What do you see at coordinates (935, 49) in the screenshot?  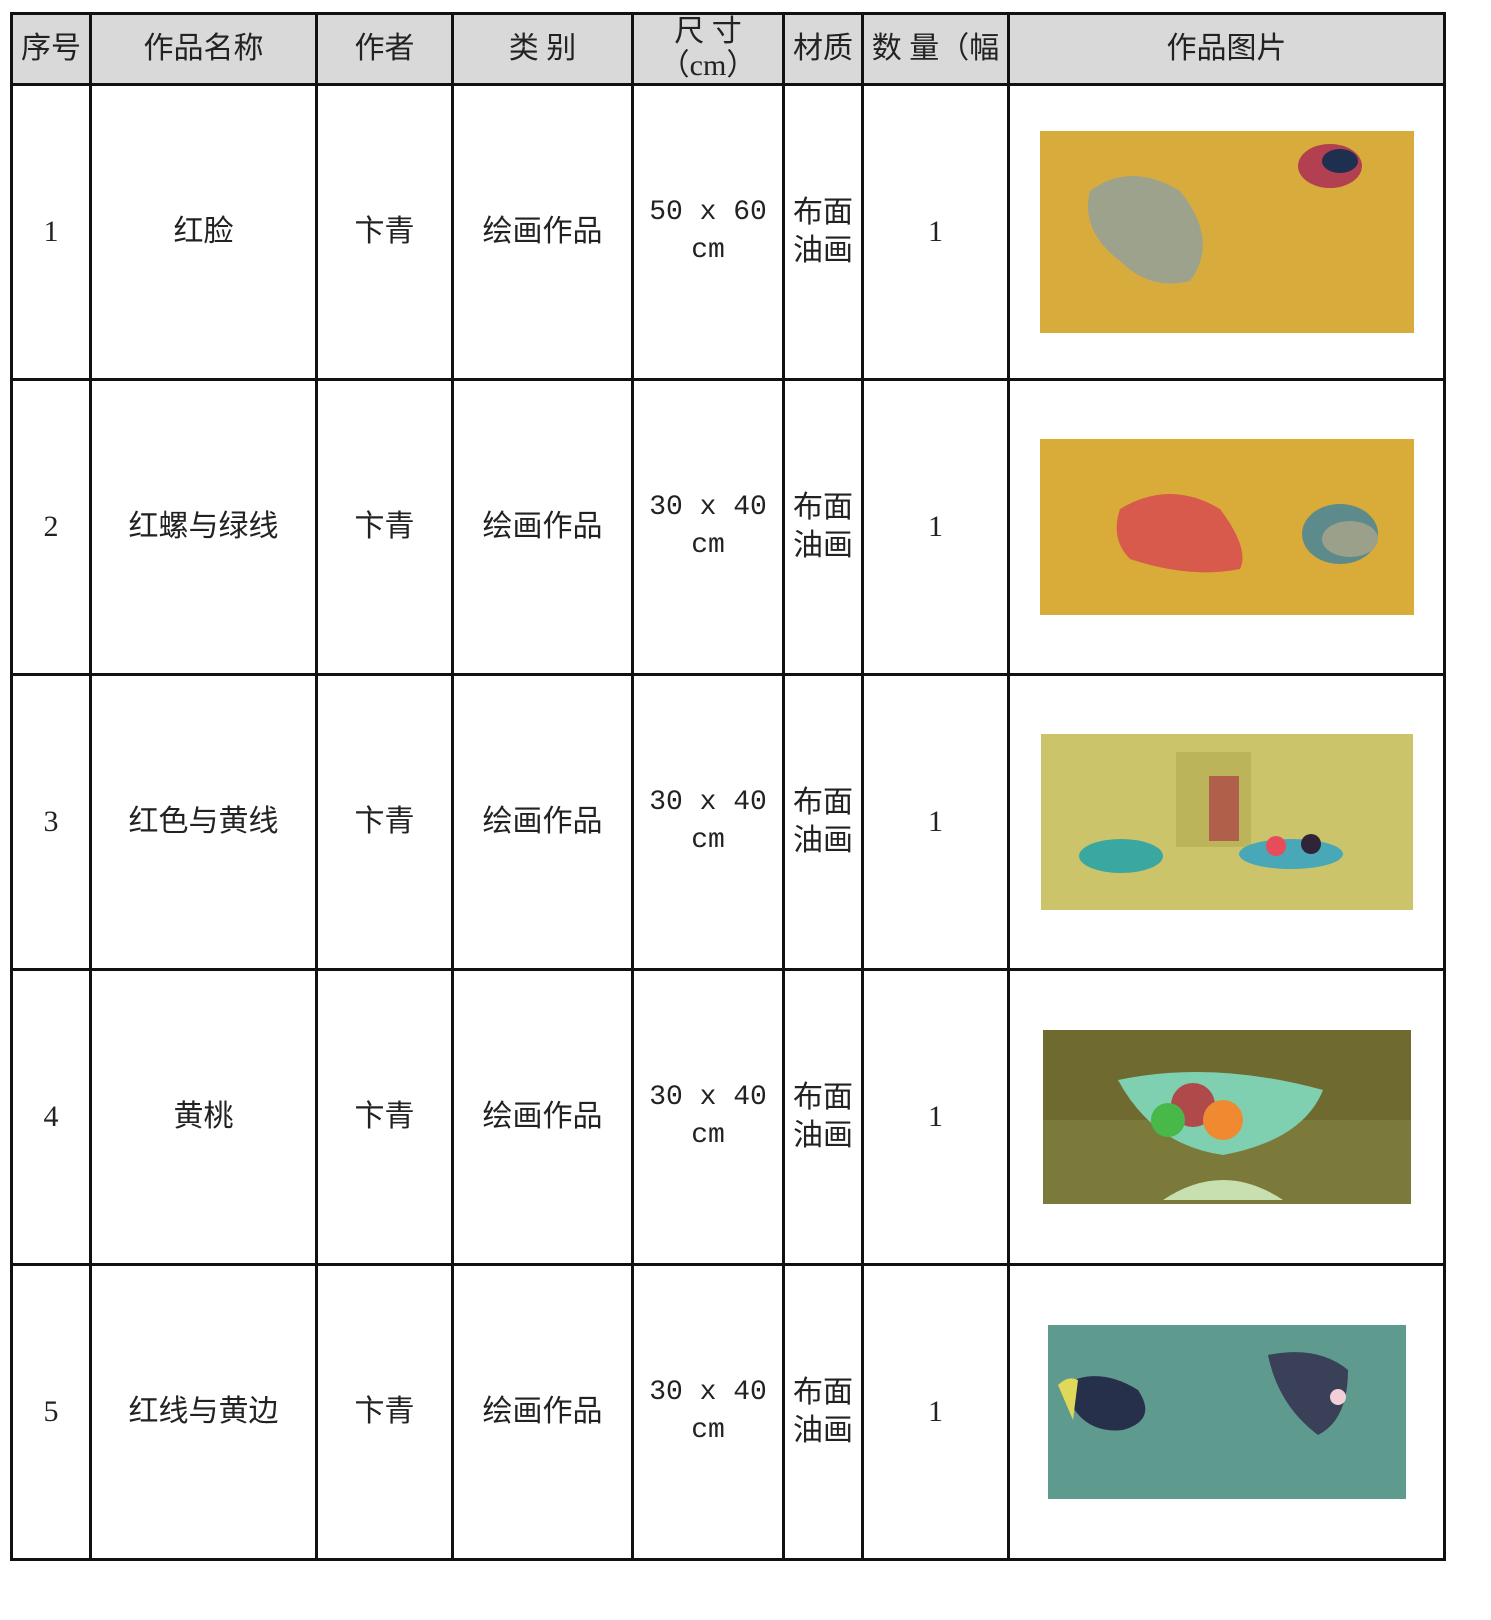 I see `header-cell: 数 量（幅` at bounding box center [935, 49].